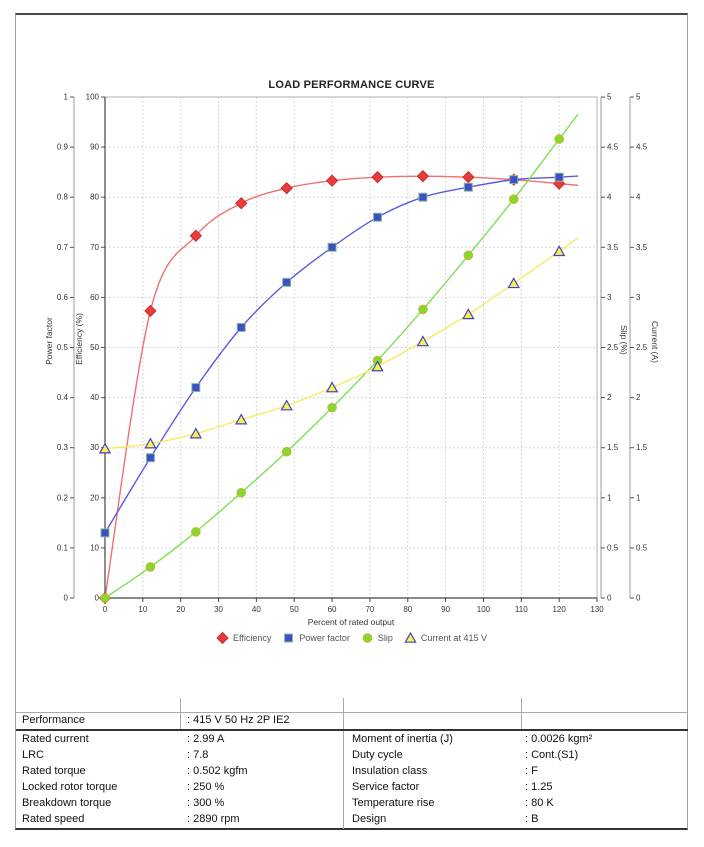  I want to click on svg-text: 80, so click(94, 197).